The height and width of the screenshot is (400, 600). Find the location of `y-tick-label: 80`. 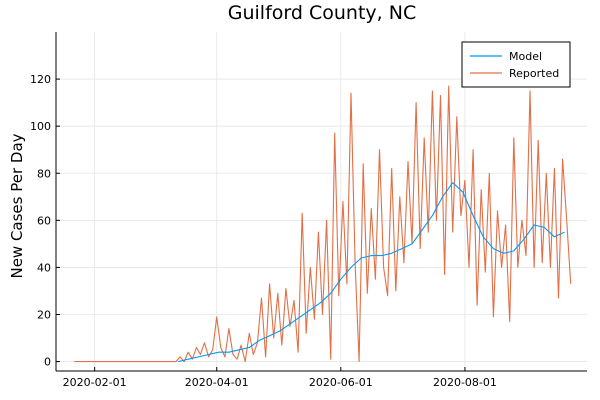

y-tick-label: 80 is located at coordinates (44, 173).